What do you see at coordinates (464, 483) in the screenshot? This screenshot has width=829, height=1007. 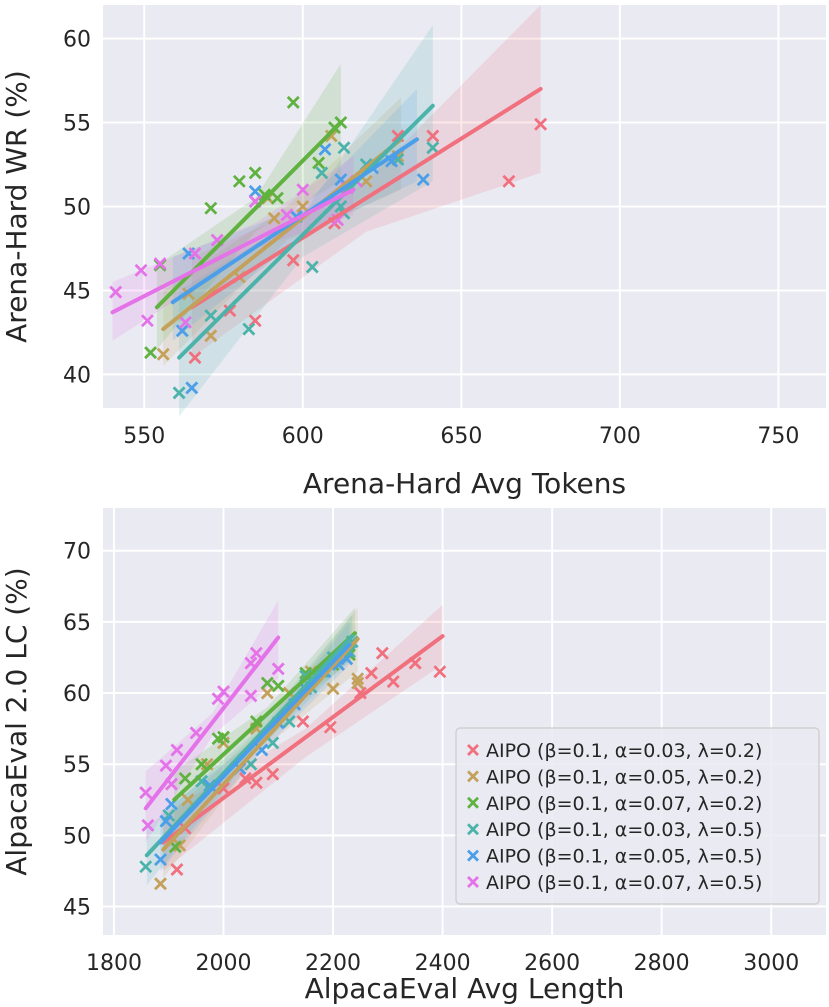 I see `top-x-axis-label: Arena-Hard Avg Tokens` at bounding box center [464, 483].